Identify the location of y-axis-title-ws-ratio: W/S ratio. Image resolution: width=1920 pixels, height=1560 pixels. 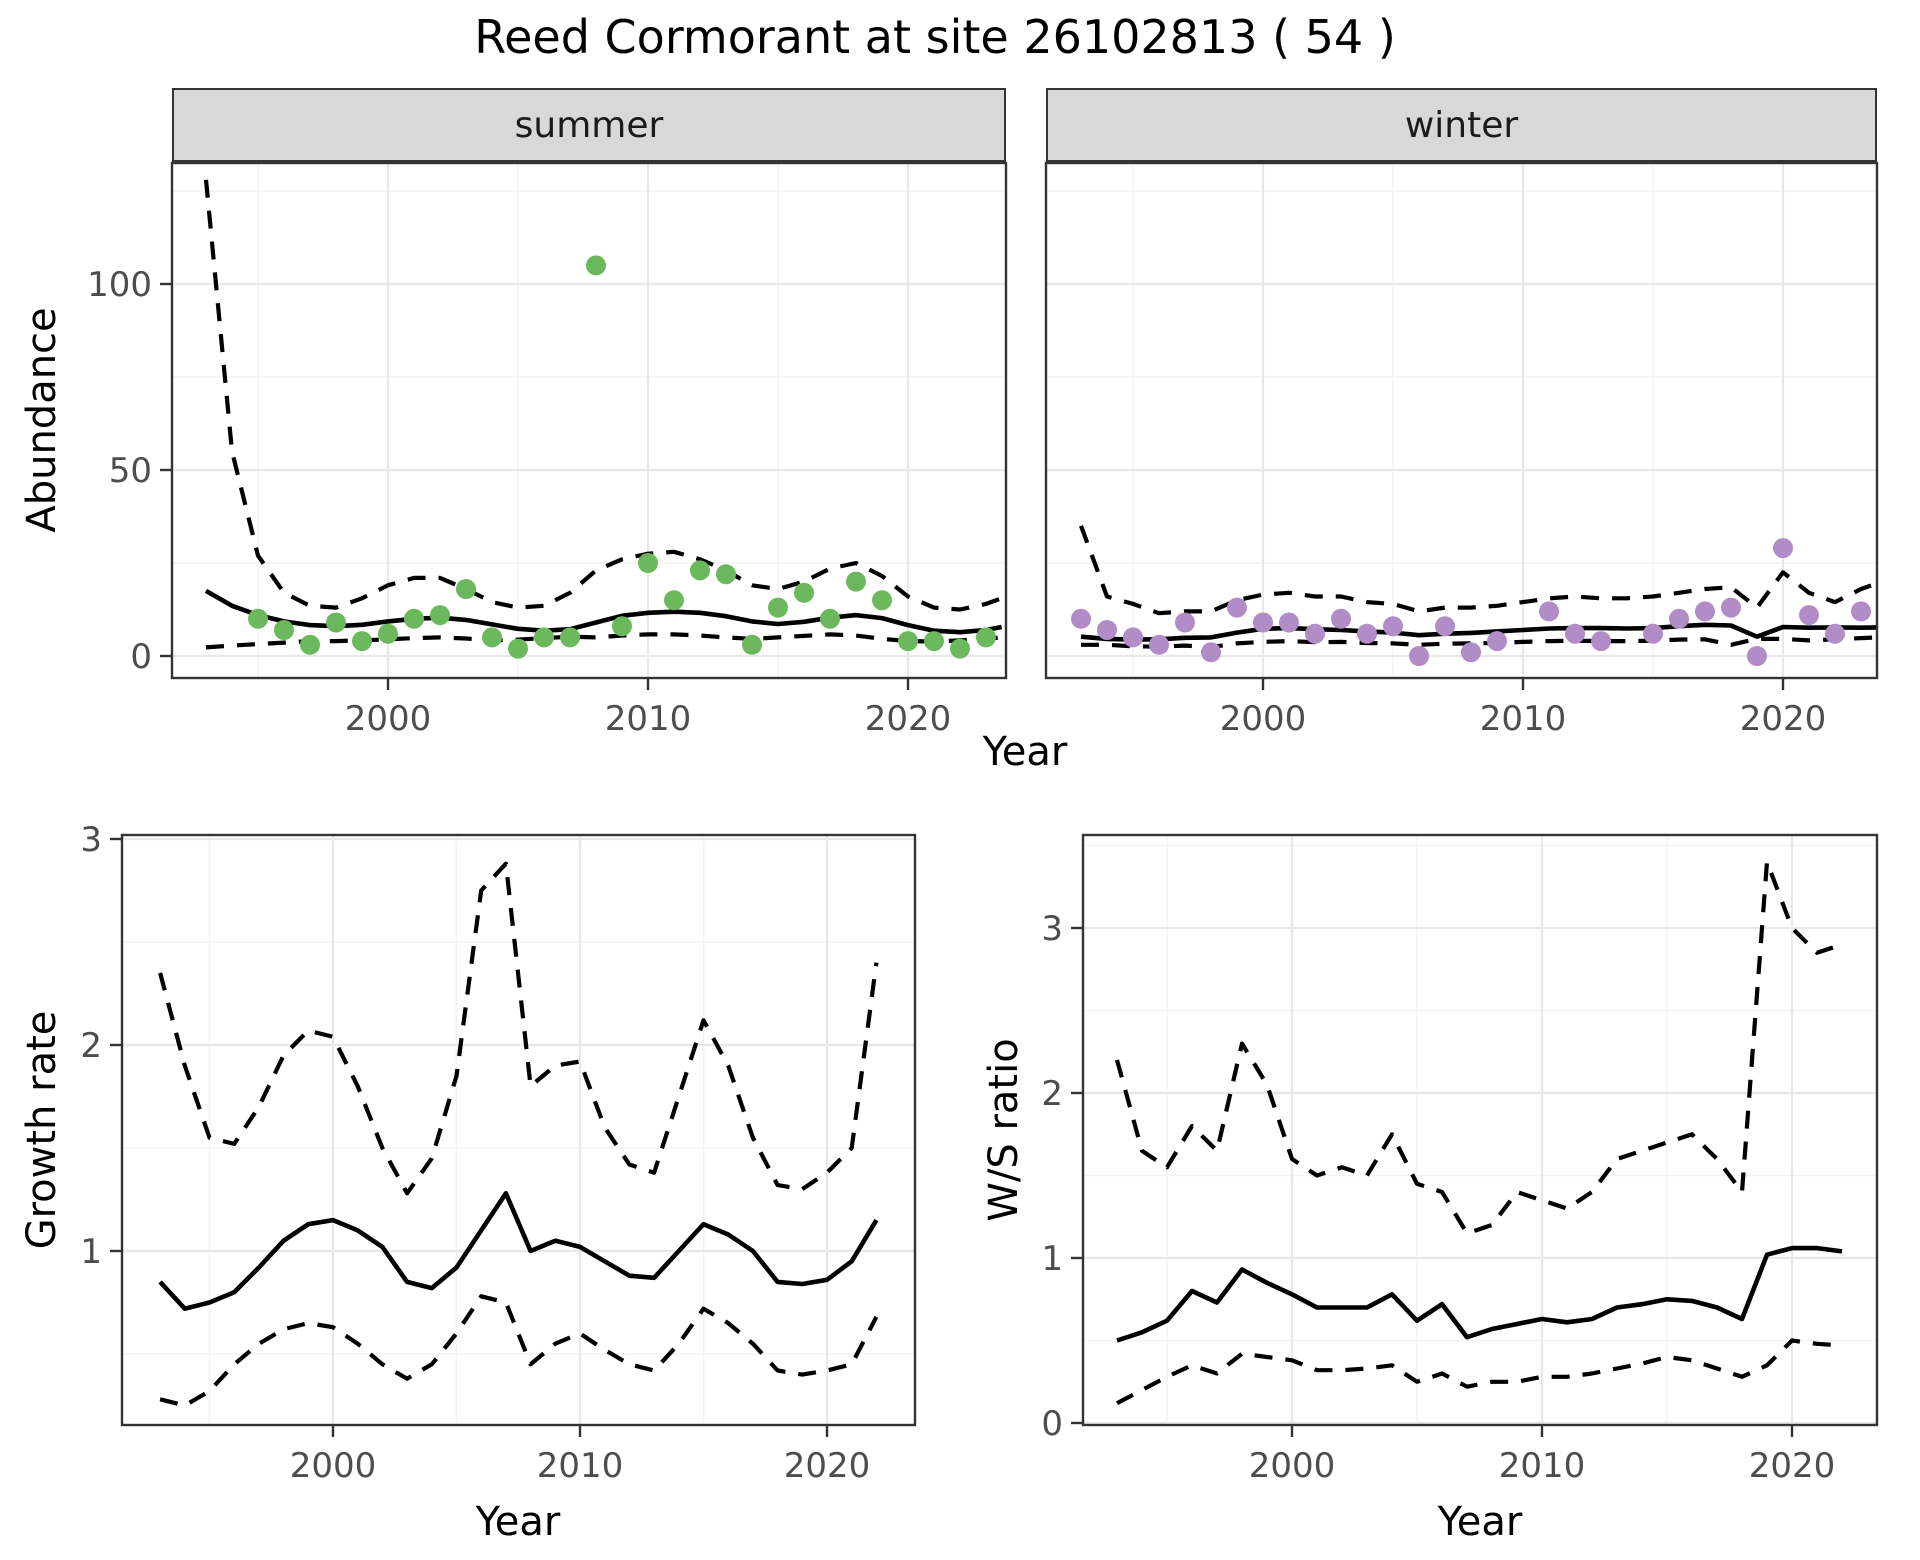
(1004, 1130).